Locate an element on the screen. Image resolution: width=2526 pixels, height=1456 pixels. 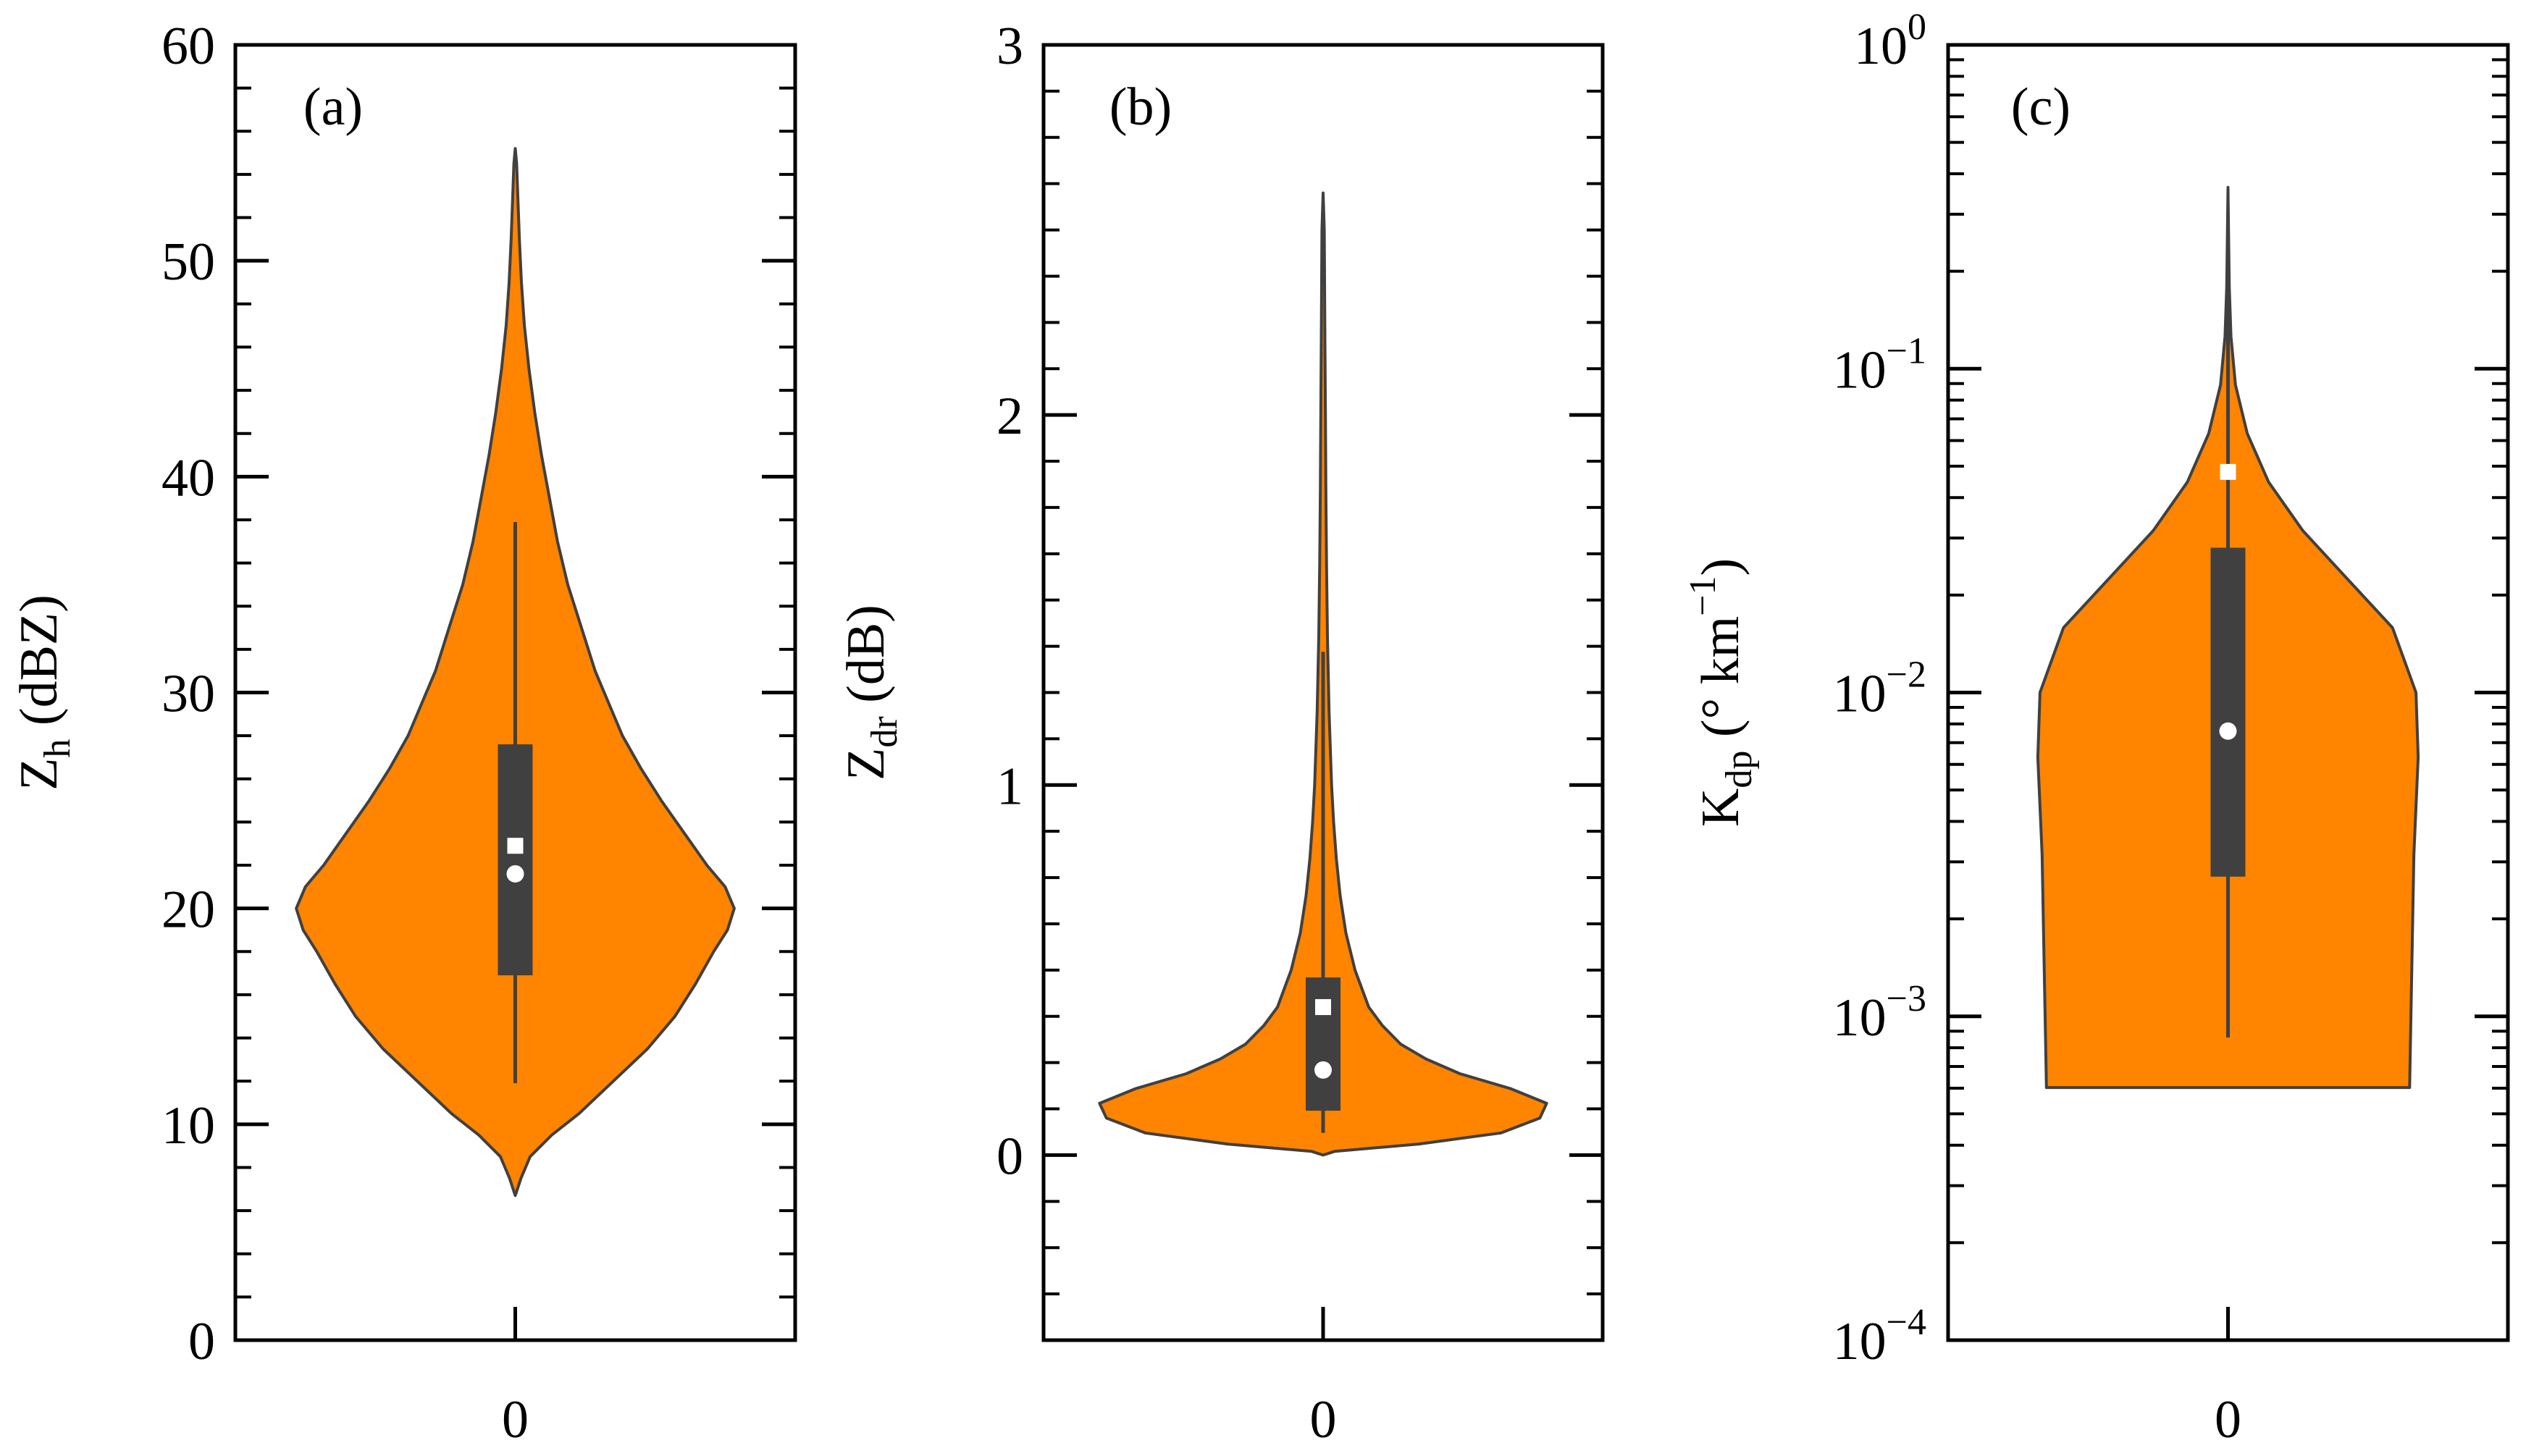
y-axis-label: Zdr (dB) is located at coordinates (871, 692).